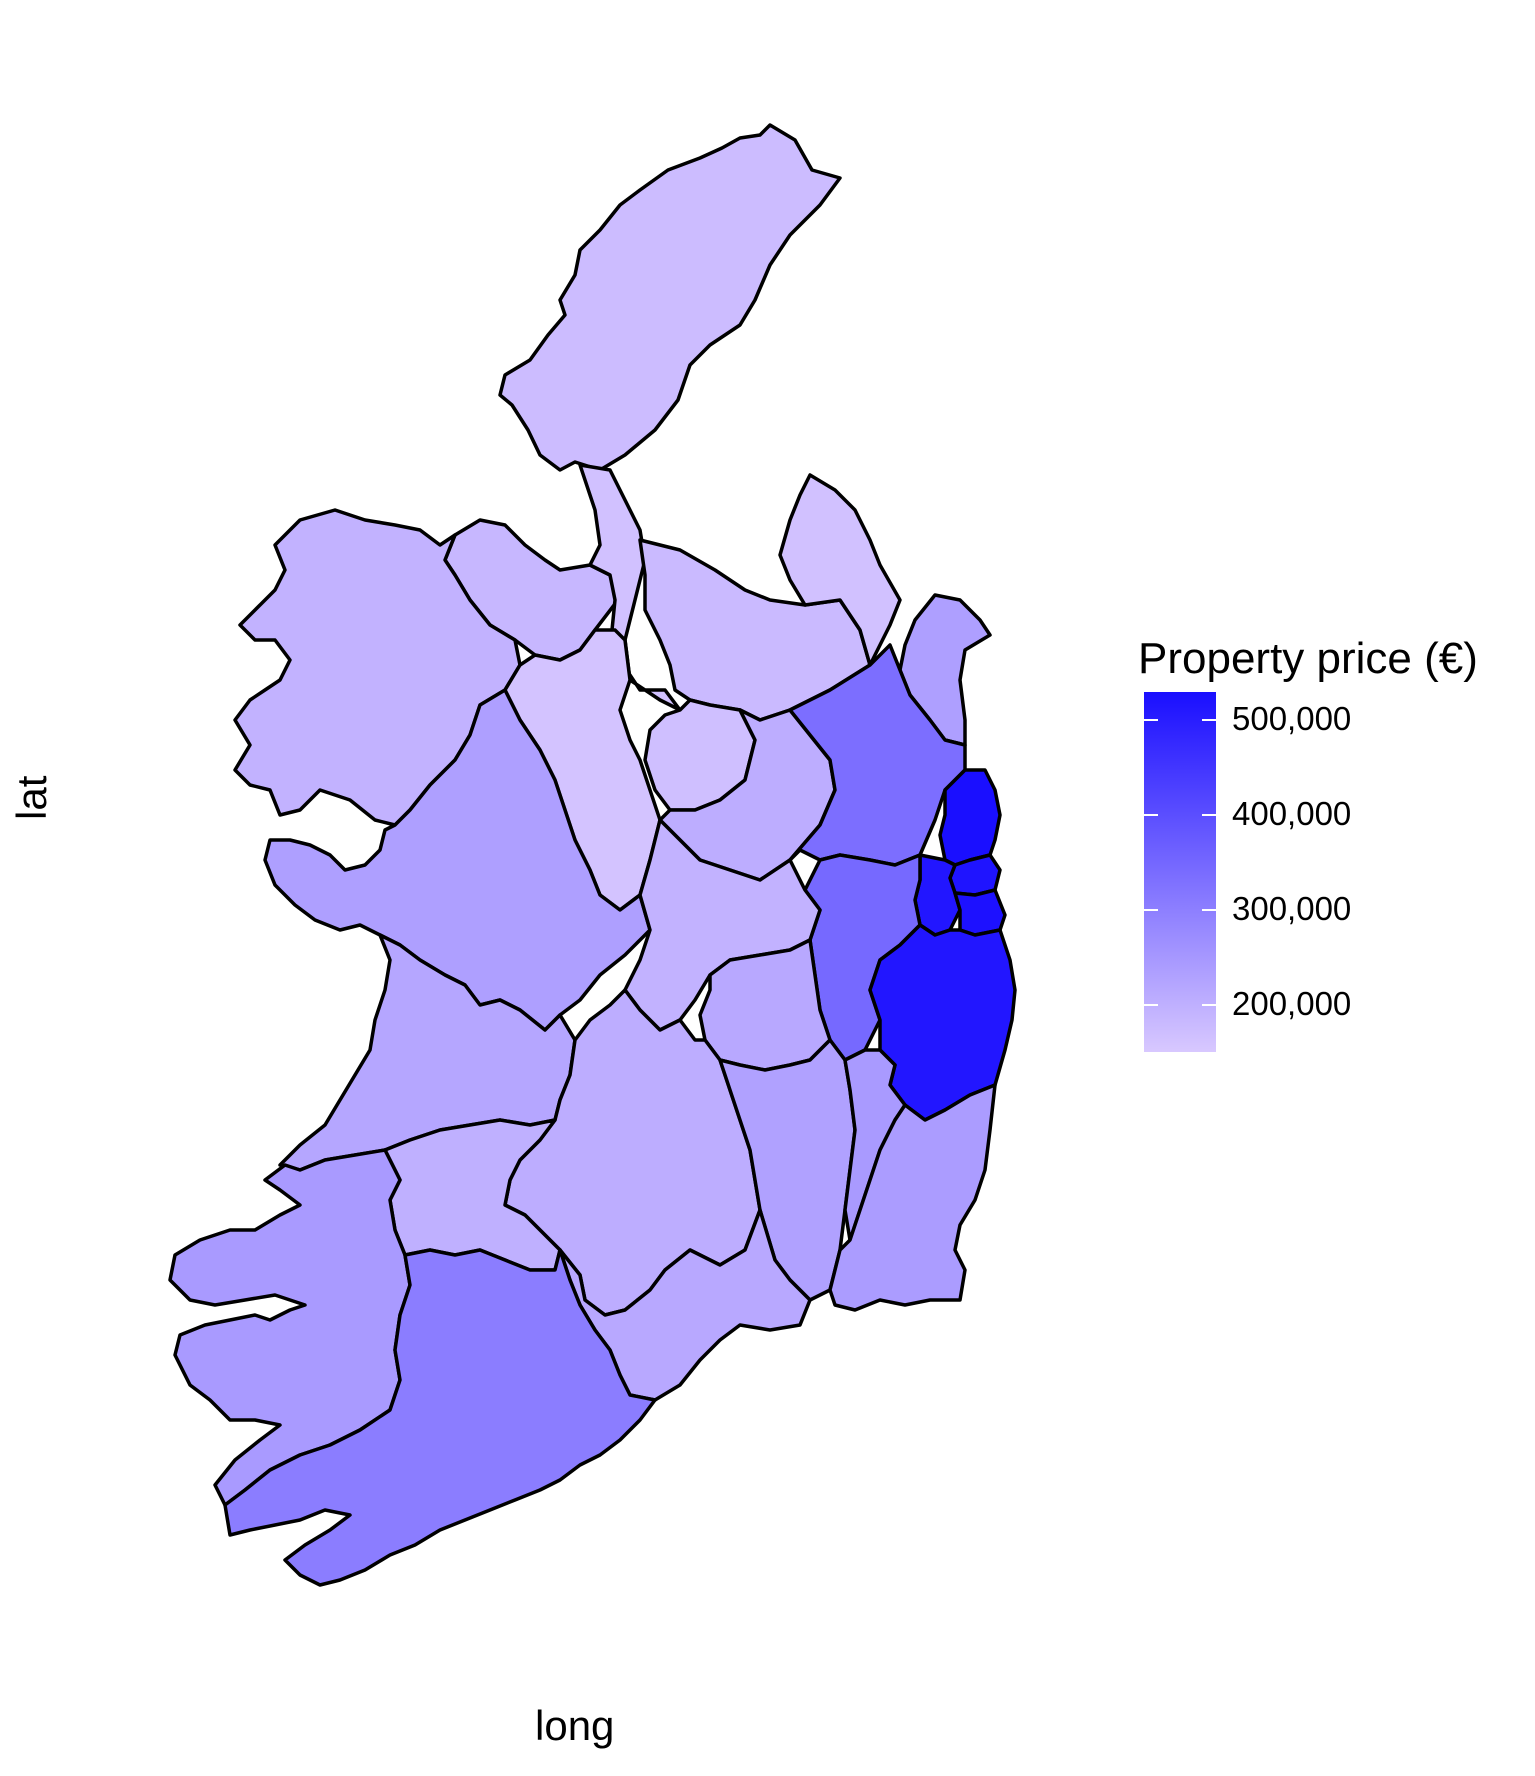 The width and height of the screenshot is (1535, 1776). I want to click on y-axis-label: lat, so click(31, 797).